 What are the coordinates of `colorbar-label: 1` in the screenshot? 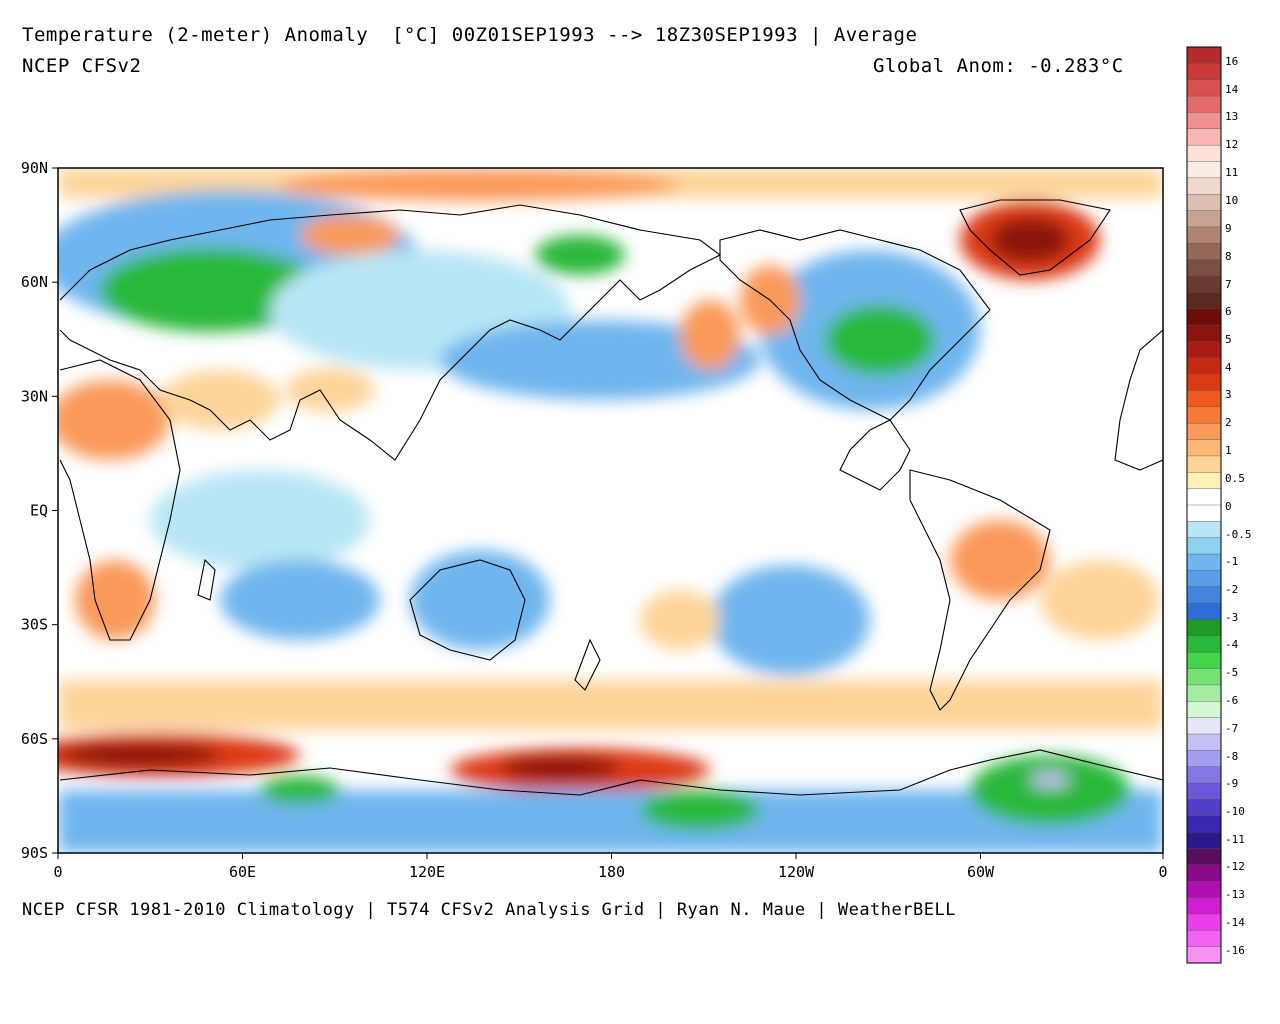 It's located at (1228, 450).